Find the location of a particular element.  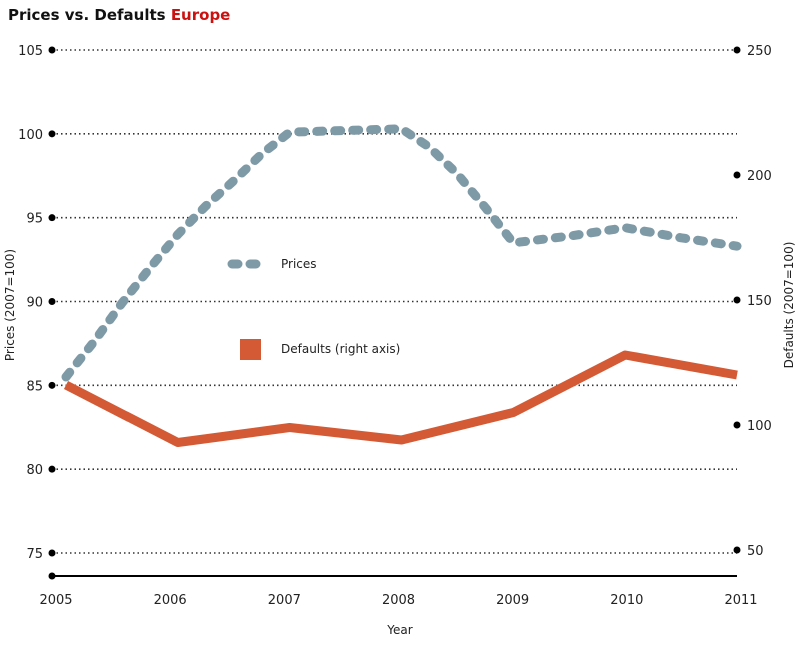

legend-defaults-swatch is located at coordinates (250, 349).